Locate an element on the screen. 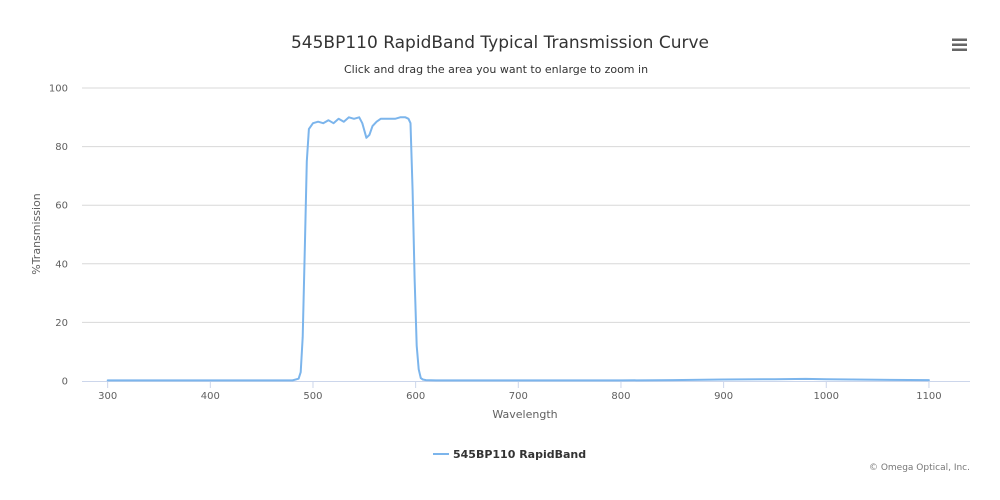 This screenshot has height=500, width=1000. y-tick-label-60: 60 is located at coordinates (61, 206).